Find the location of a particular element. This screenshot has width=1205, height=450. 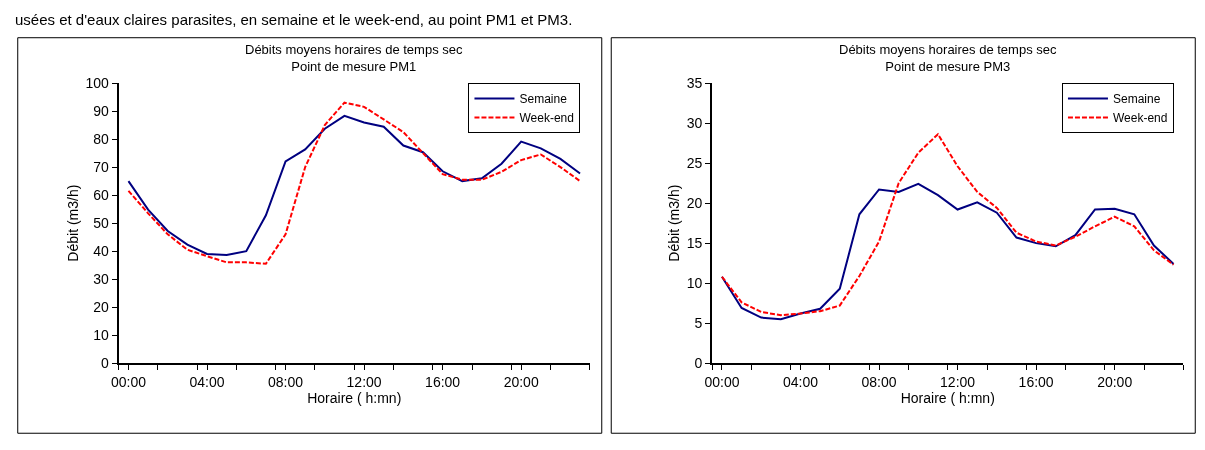

y-tick-label: 40 is located at coordinates (101, 251).